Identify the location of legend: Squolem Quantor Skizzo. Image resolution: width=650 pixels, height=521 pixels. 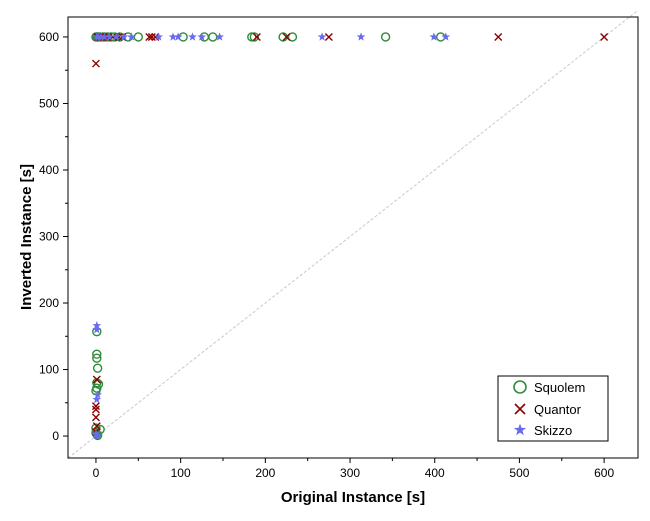
(553, 408).